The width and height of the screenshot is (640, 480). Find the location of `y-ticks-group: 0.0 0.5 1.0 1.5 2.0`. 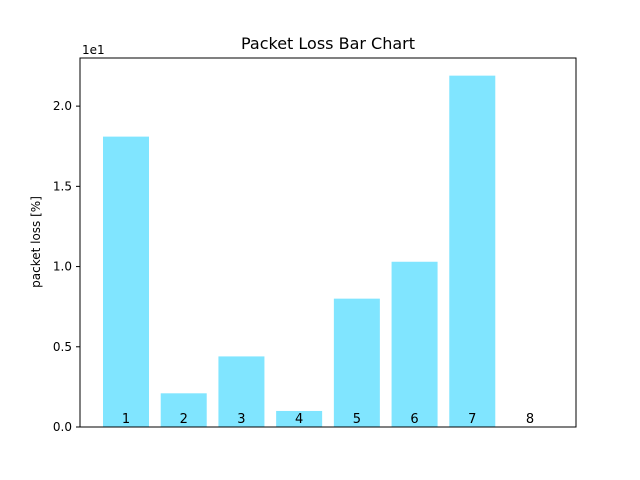

y-ticks-group: 0.0 0.5 1.0 1.5 2.0 is located at coordinates (66, 266).